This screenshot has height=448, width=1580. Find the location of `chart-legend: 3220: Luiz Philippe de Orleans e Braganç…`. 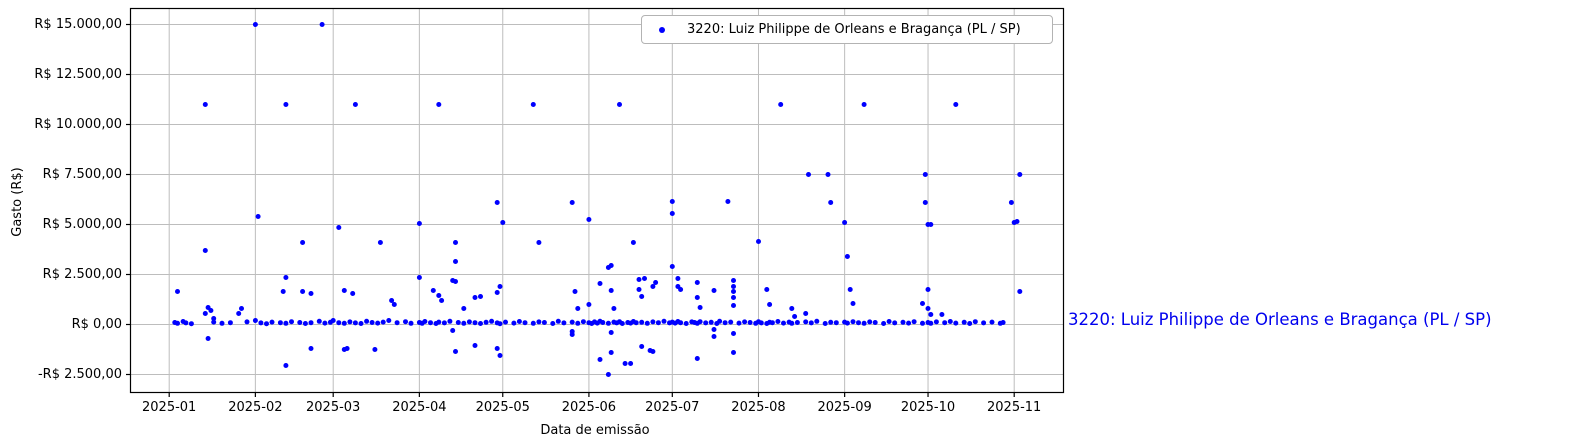

chart-legend: 3220: Luiz Philippe de Orleans e Braganç… is located at coordinates (847, 29).